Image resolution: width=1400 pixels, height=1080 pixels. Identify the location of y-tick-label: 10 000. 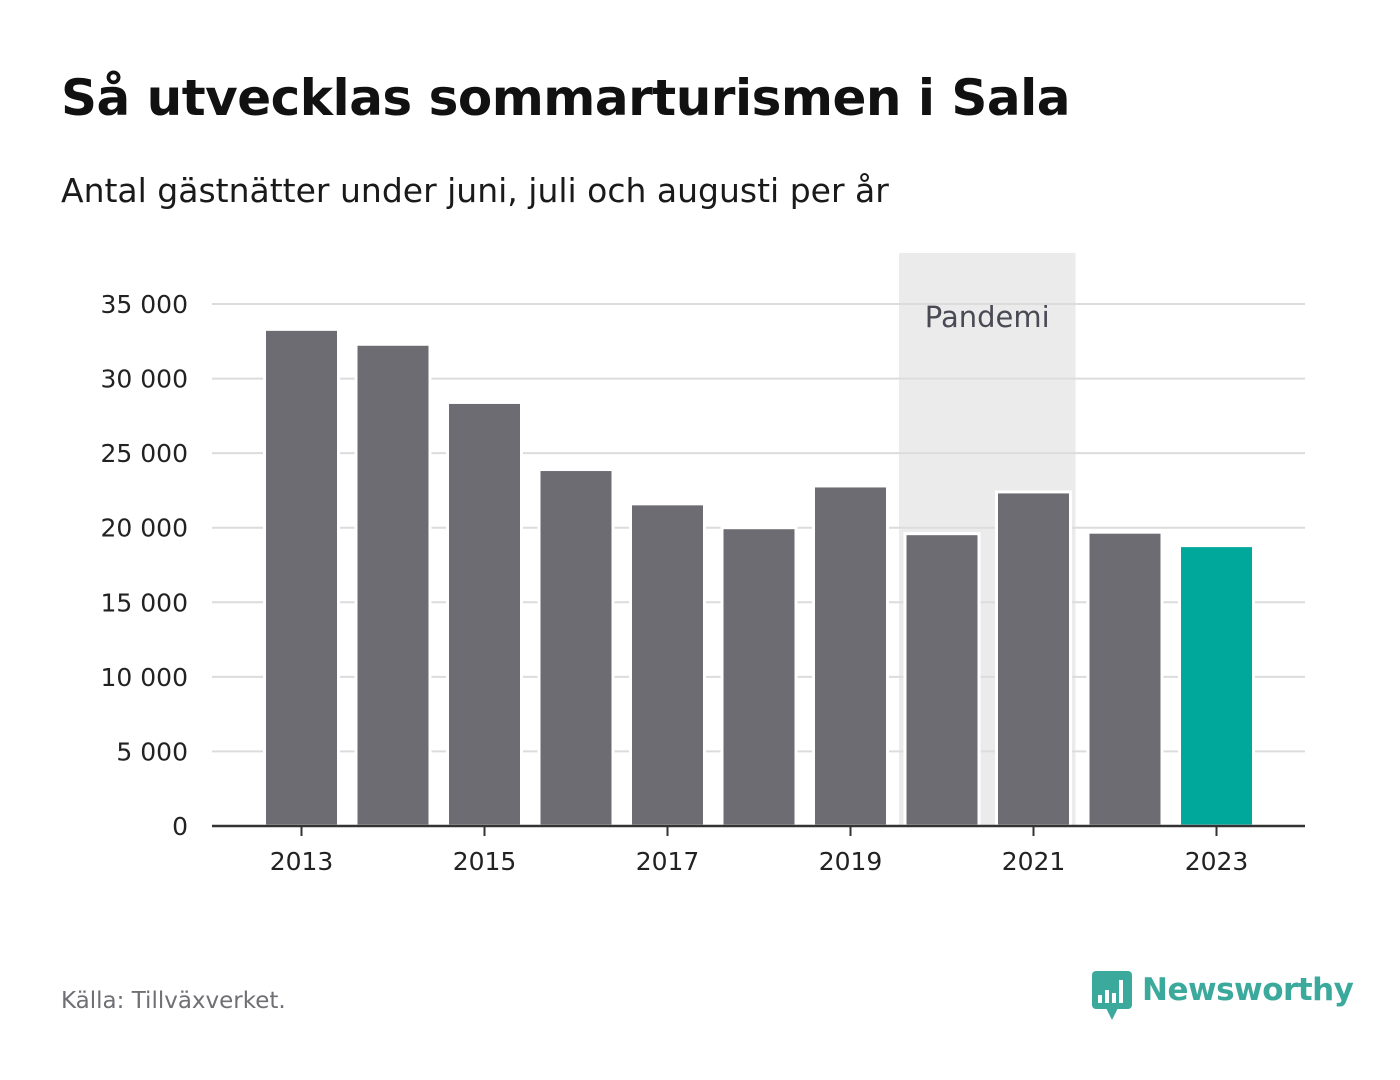
(144, 677).